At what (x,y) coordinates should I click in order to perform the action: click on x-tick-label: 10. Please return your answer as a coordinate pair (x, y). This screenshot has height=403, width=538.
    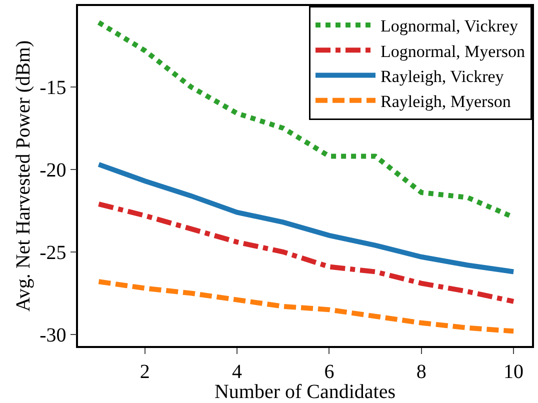
    Looking at the image, I should click on (514, 371).